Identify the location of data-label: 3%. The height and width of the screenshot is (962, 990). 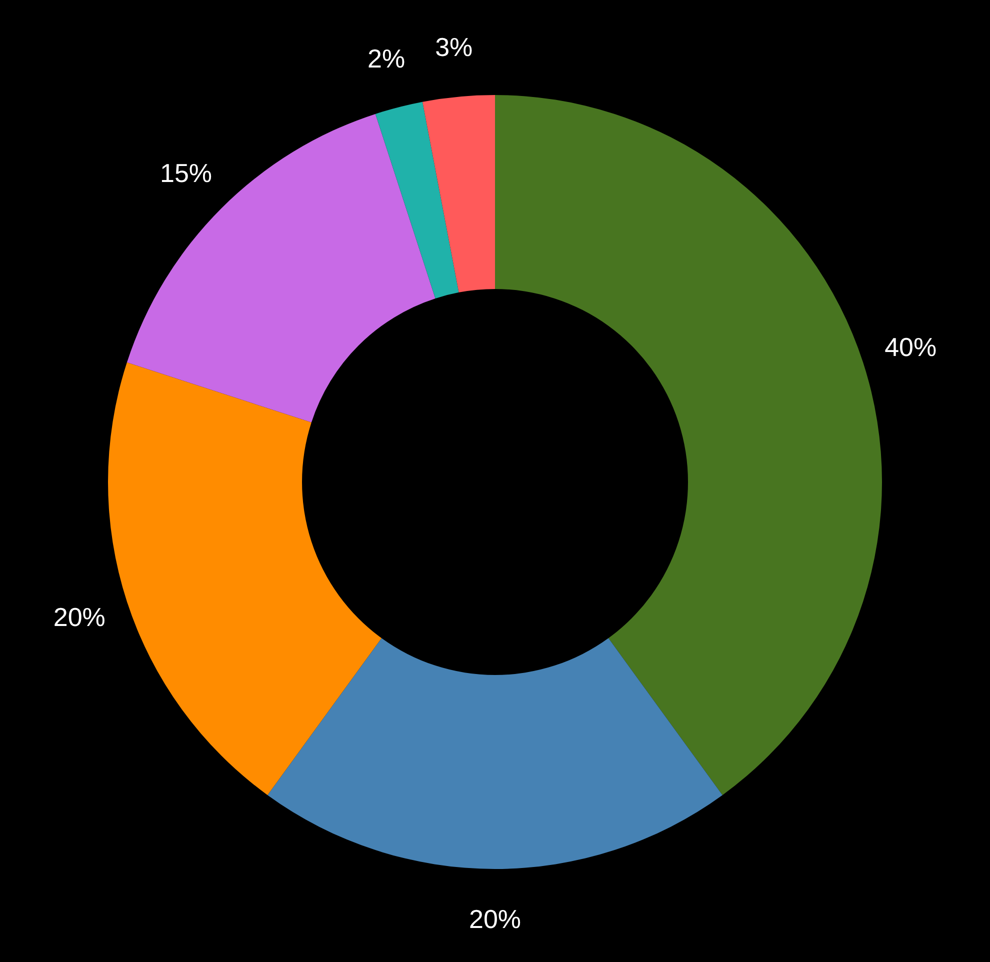
(454, 47).